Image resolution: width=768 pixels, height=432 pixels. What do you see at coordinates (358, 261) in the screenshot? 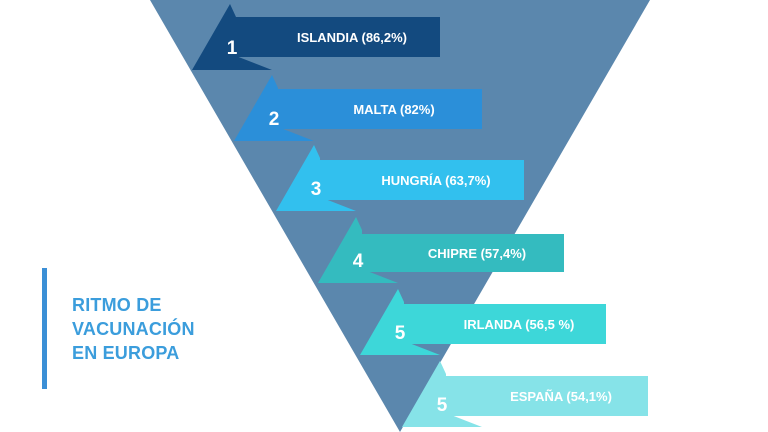
I see `ranking-number: 4` at bounding box center [358, 261].